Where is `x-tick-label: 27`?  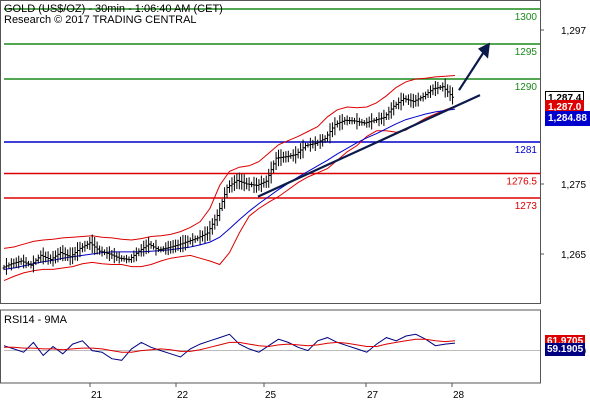
x-tick-label: 27 is located at coordinates (373, 395).